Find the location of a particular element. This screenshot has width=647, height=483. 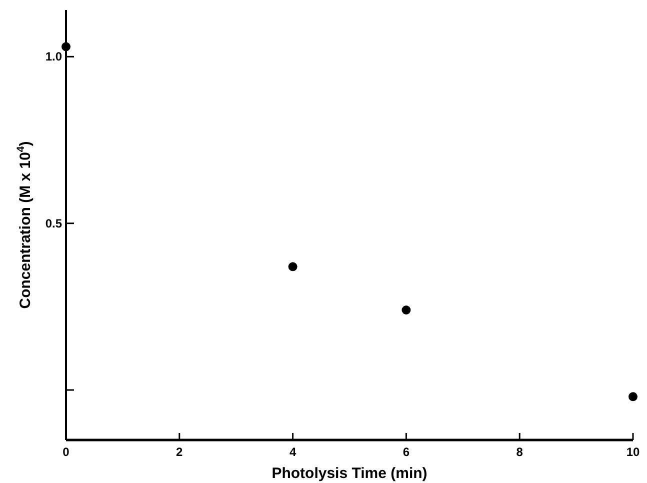

y-tick-label: 1.0 is located at coordinates (53, 57).